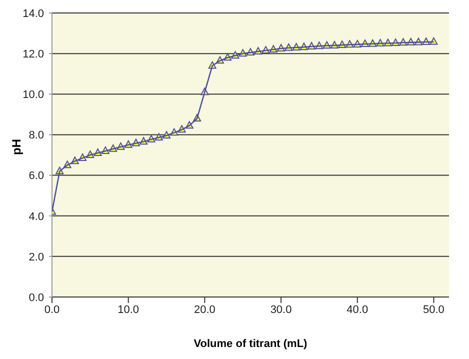 The height and width of the screenshot is (359, 469). I want to click on y-tick-label: 4.0, so click(36, 216).